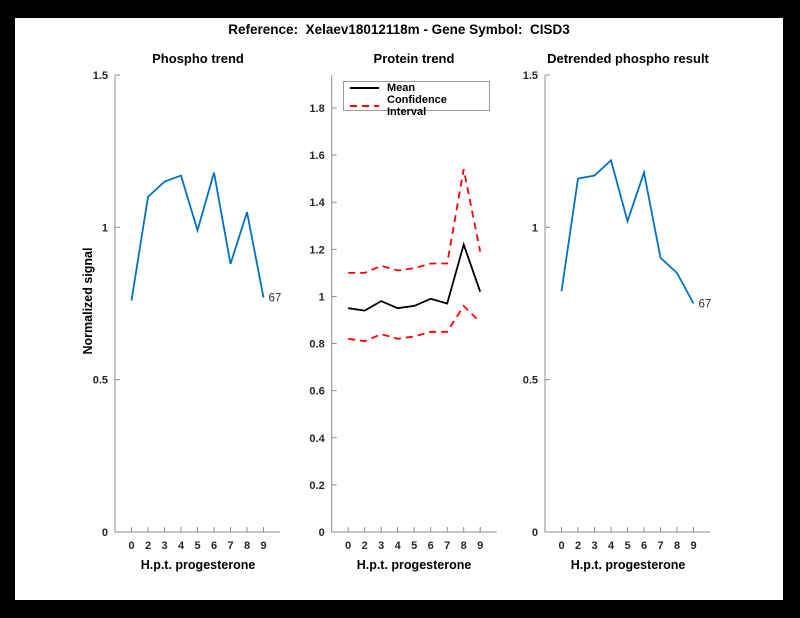 This screenshot has width=800, height=618. I want to click on detrended-phospho-result-xtick-label: 2, so click(578, 546).